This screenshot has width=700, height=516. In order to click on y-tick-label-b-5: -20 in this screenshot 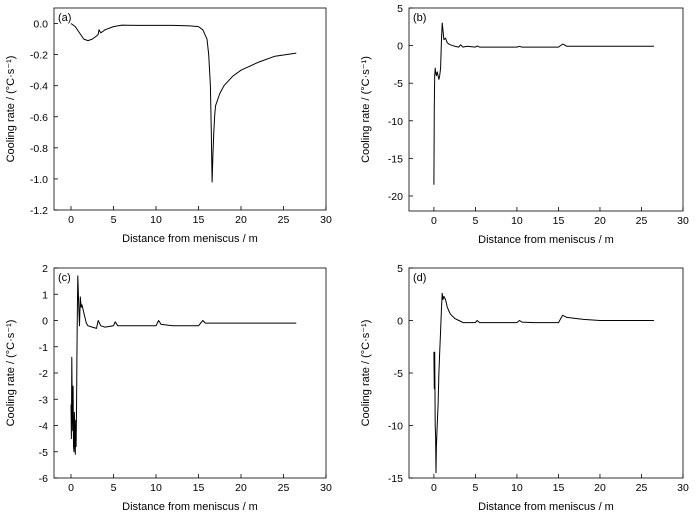, I will do `click(395, 197)`.